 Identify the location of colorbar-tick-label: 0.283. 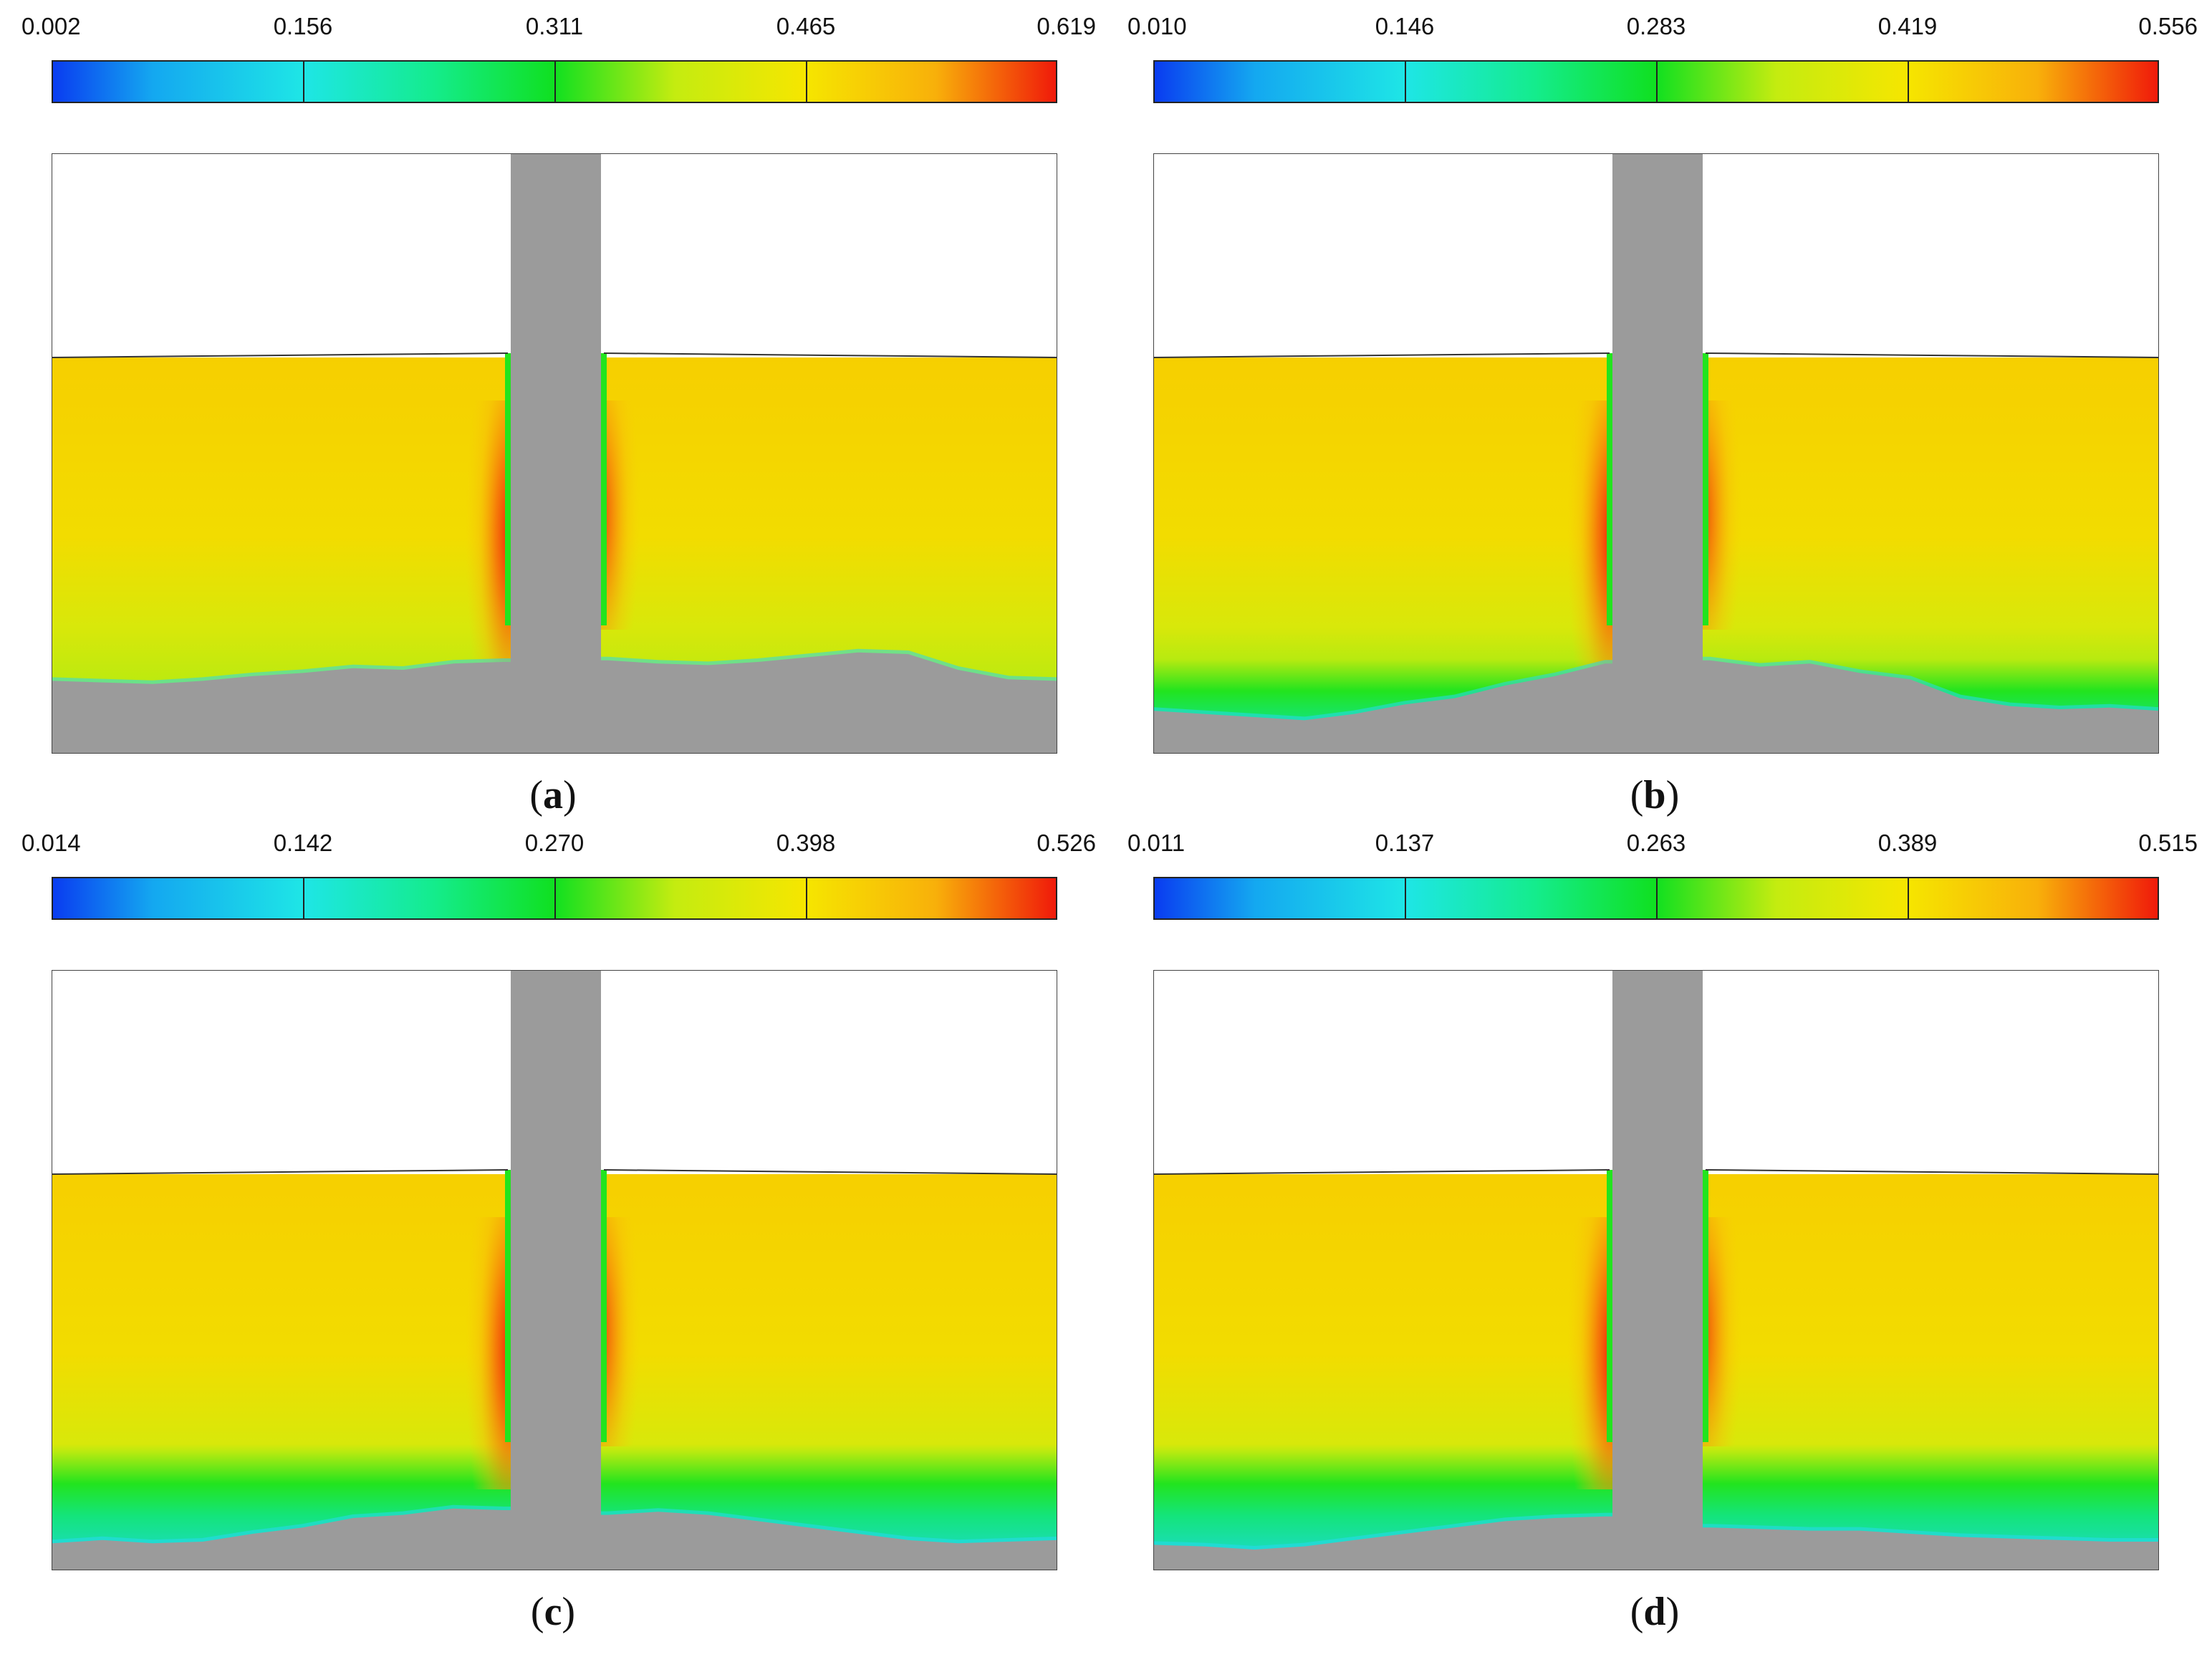
(1656, 26).